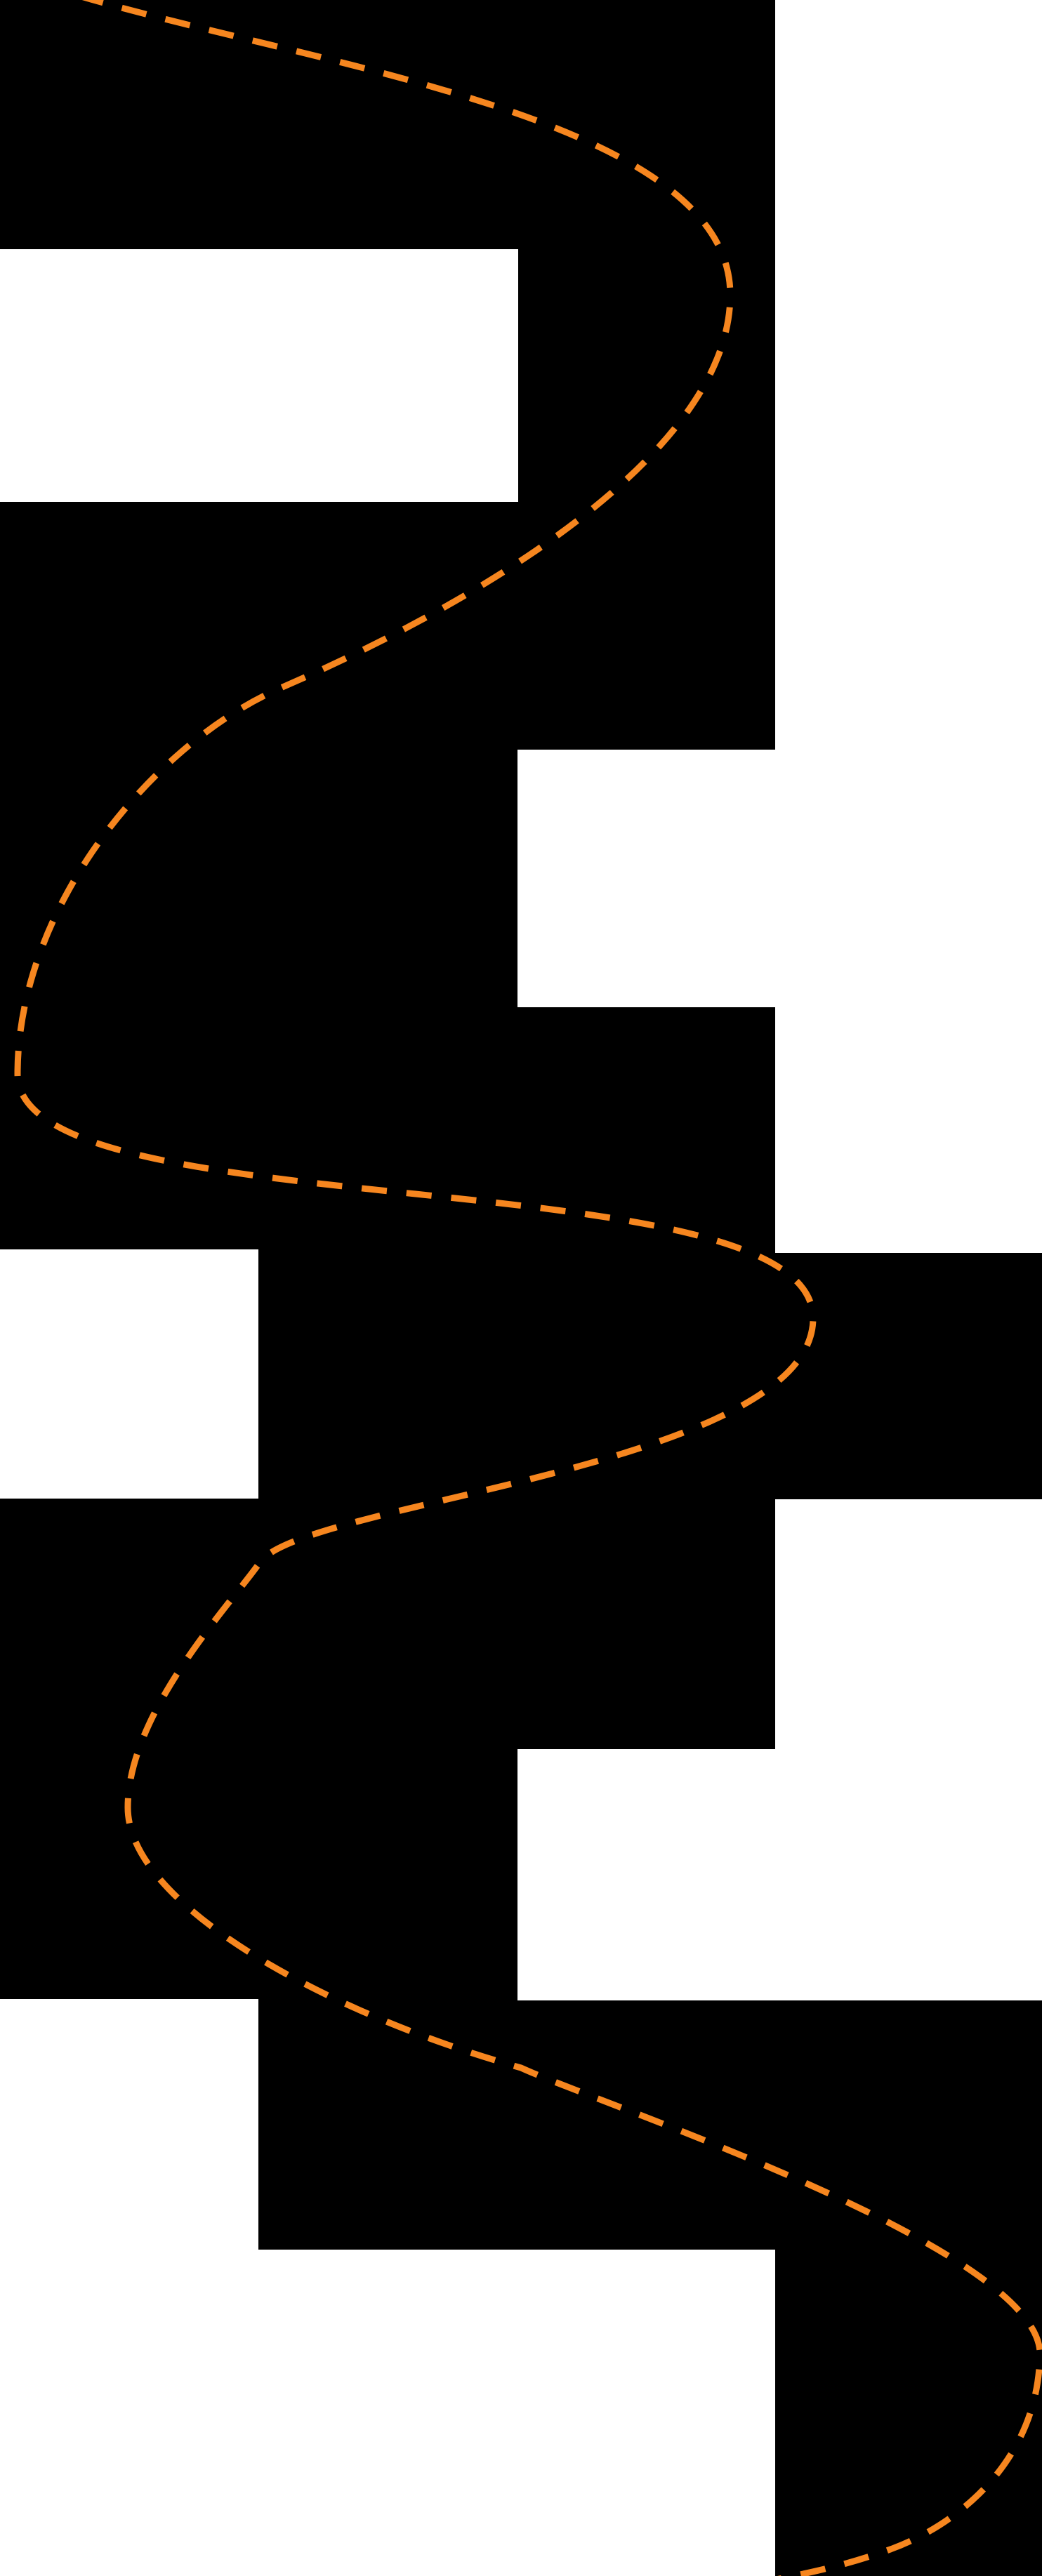 This screenshot has height=2576, width=1042. I want to click on white-block-mid-left, so click(129, 1374).